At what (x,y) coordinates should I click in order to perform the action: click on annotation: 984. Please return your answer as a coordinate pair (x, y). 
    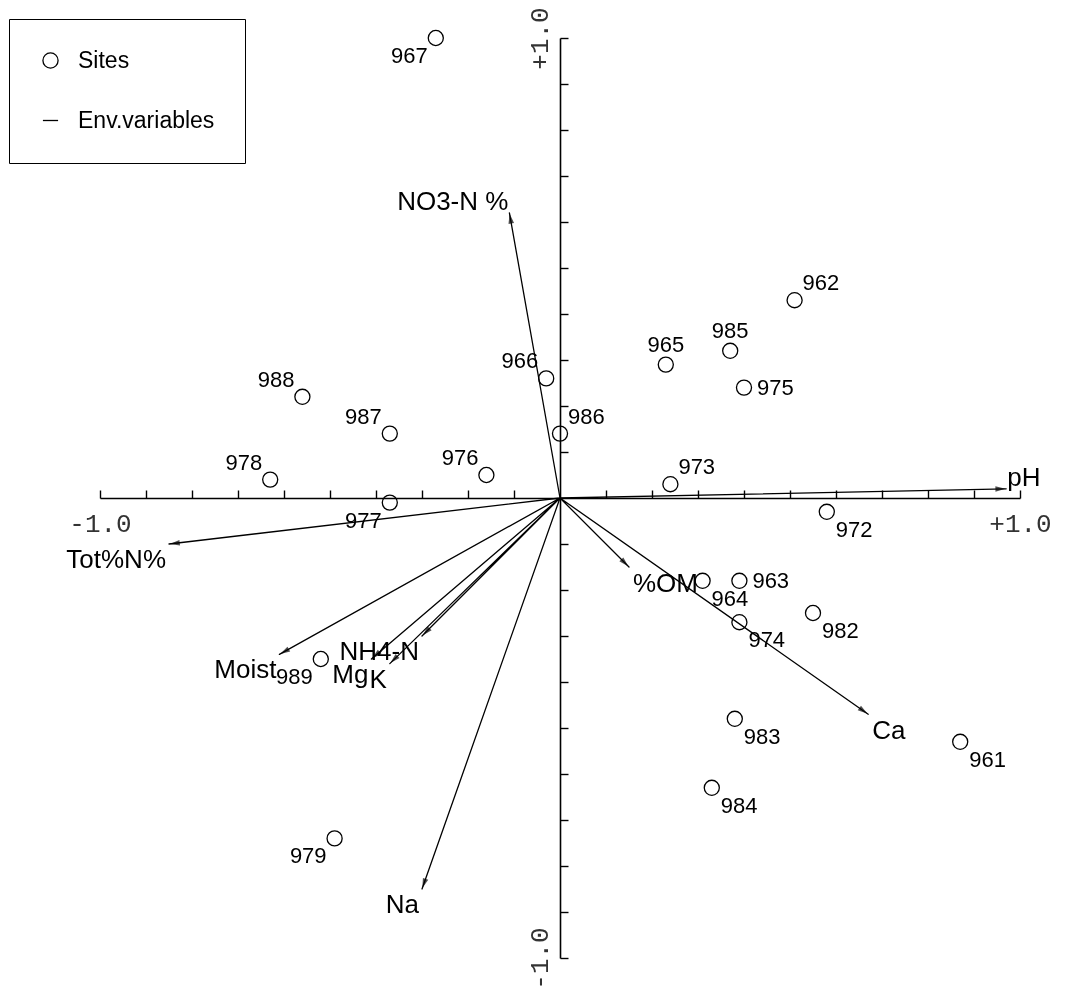
    Looking at the image, I should click on (739, 805).